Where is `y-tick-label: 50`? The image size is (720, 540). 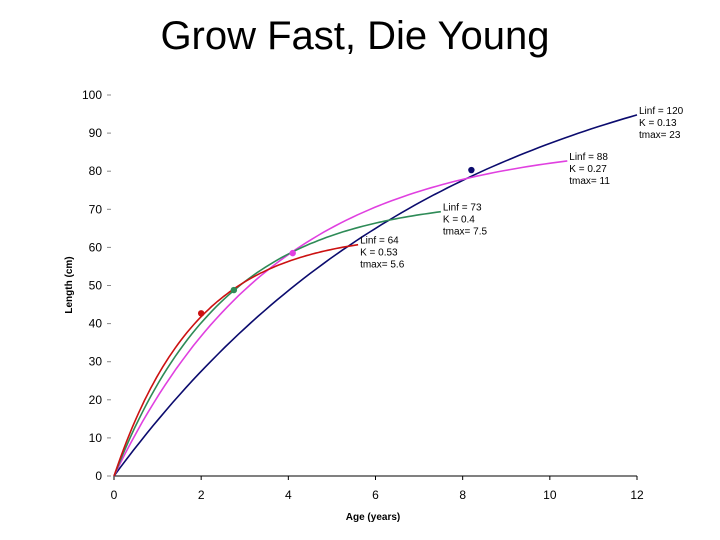
y-tick-label: 50 is located at coordinates (96, 286).